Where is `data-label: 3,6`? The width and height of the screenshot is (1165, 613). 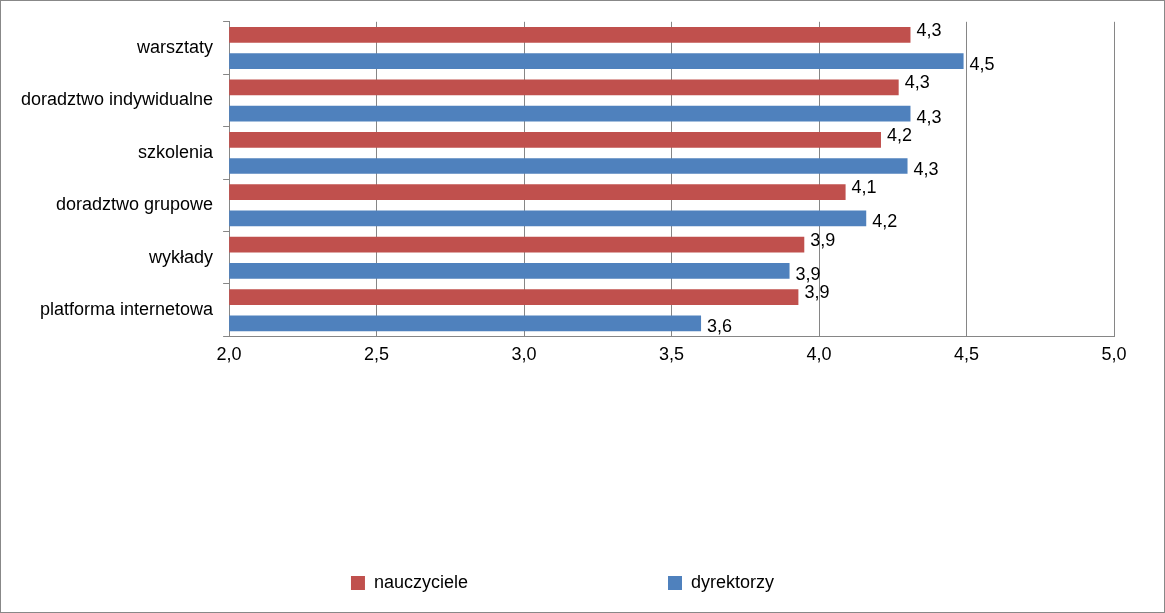 data-label: 3,6 is located at coordinates (720, 326).